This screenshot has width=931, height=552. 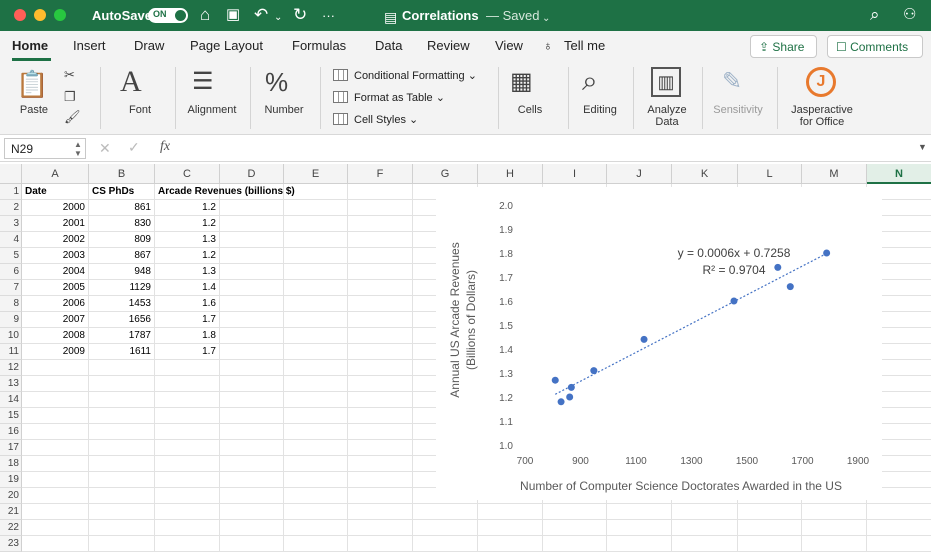 I want to click on tab-draw: Draw, so click(x=149, y=45).